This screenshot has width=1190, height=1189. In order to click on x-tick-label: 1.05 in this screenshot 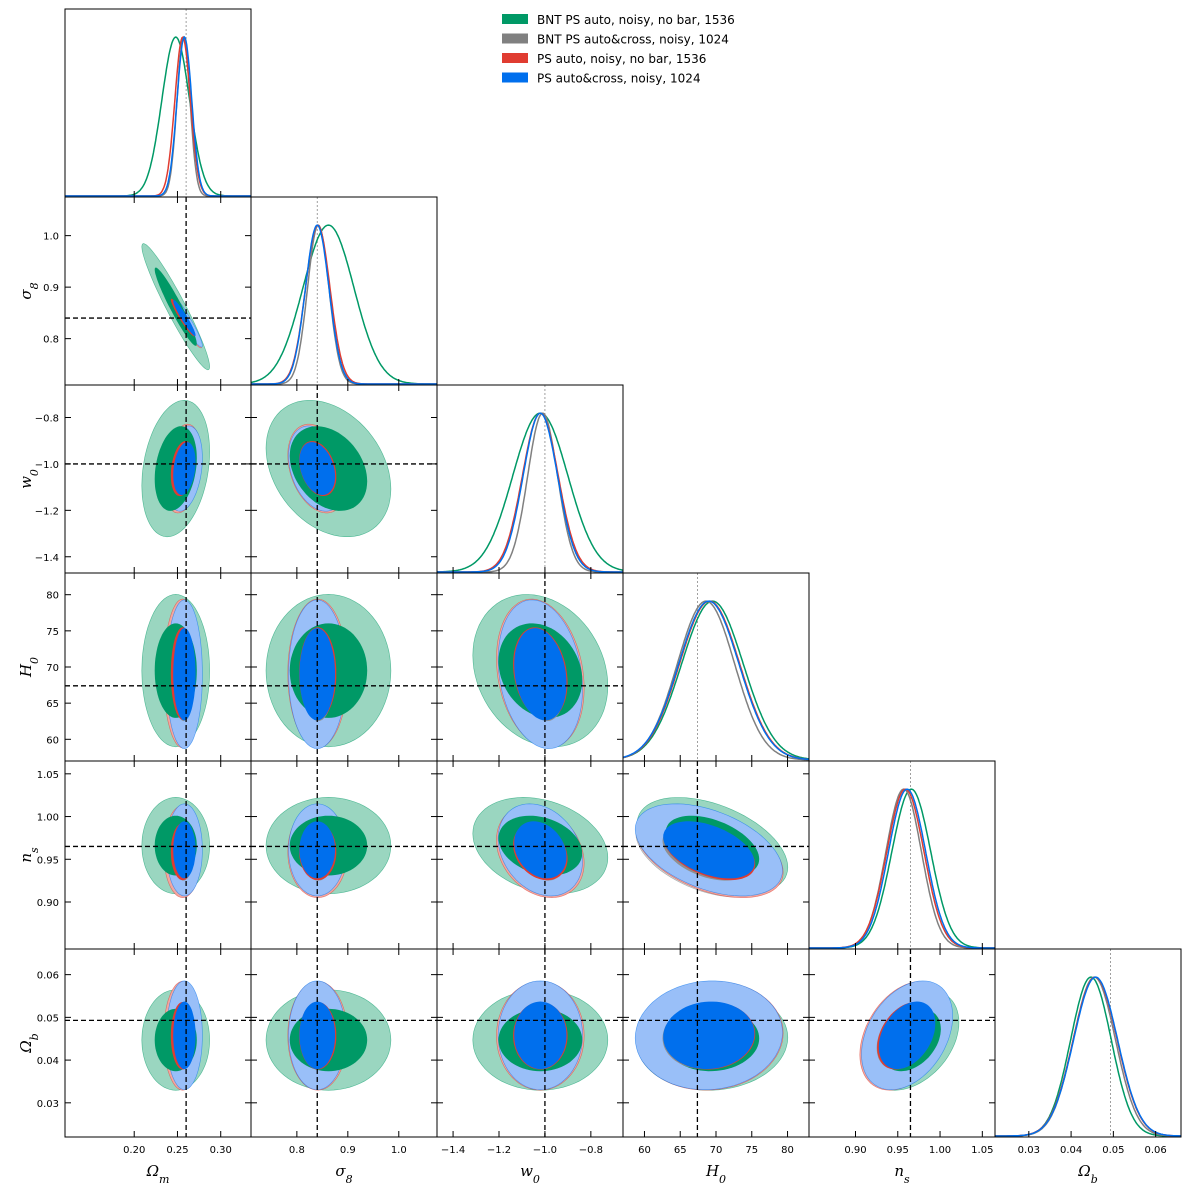, I will do `click(982, 1150)`.